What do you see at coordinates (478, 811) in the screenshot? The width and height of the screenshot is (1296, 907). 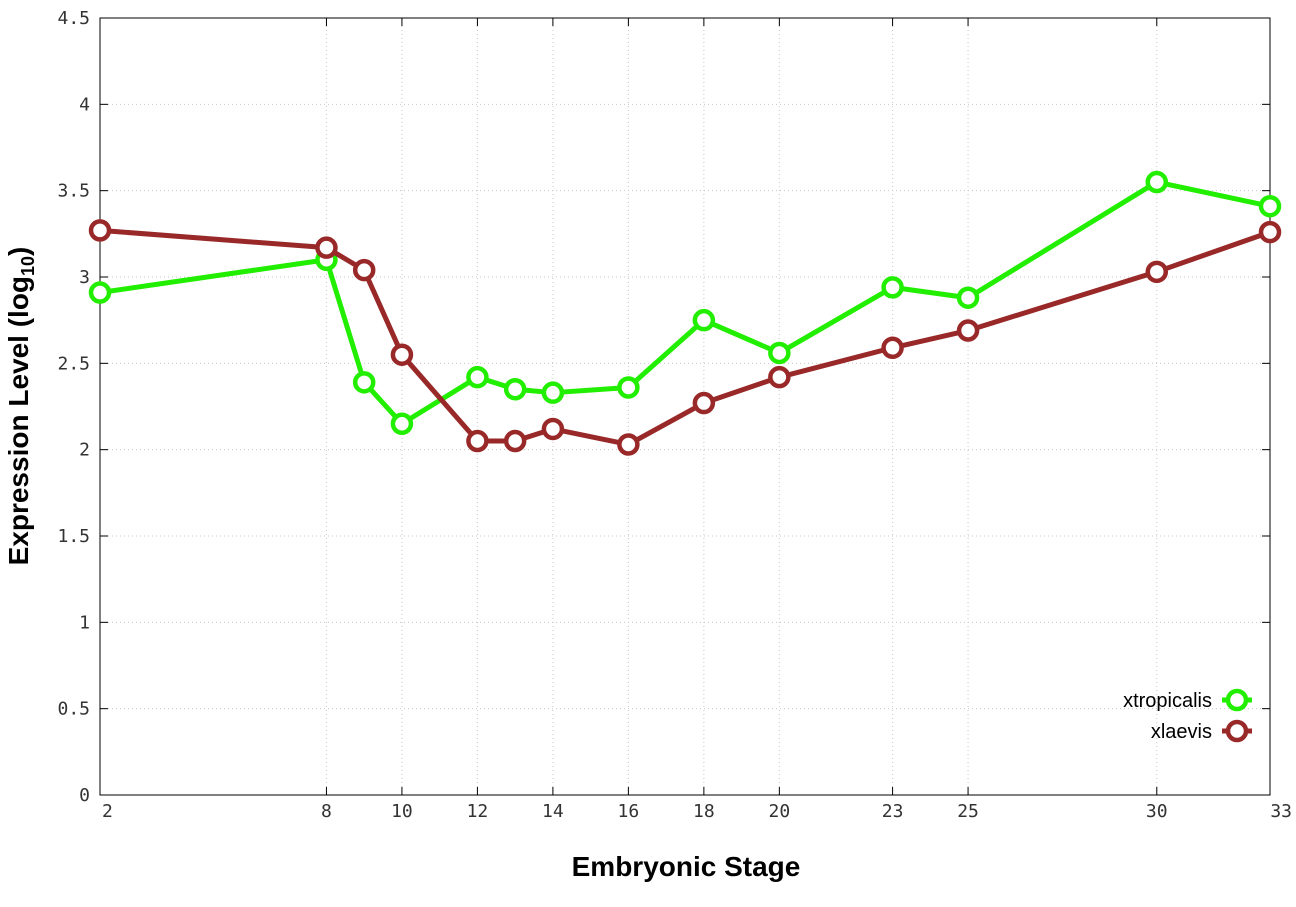 I see `x-tick-label: 12` at bounding box center [478, 811].